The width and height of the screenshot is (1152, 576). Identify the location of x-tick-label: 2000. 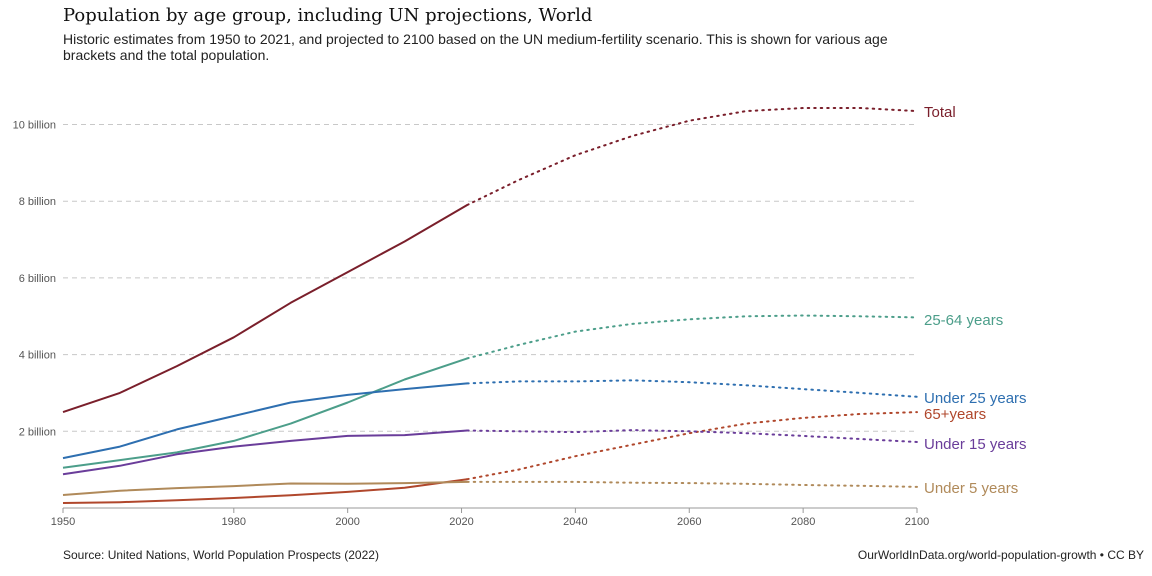
(347, 522).